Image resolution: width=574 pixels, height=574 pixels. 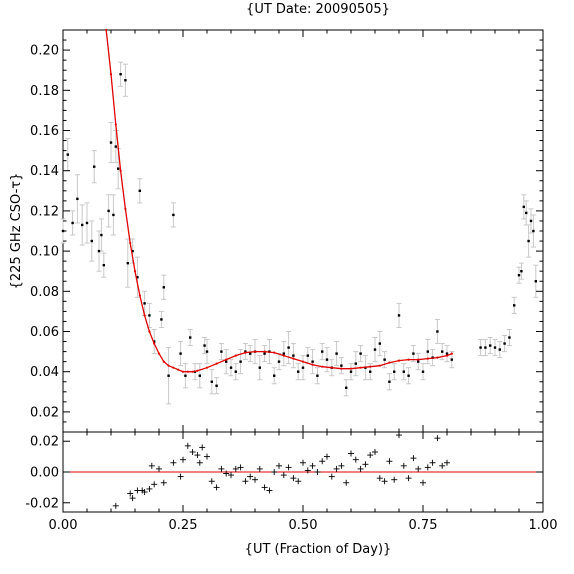 I want to click on residual-y-tick-label: 0.02, so click(x=44, y=442).